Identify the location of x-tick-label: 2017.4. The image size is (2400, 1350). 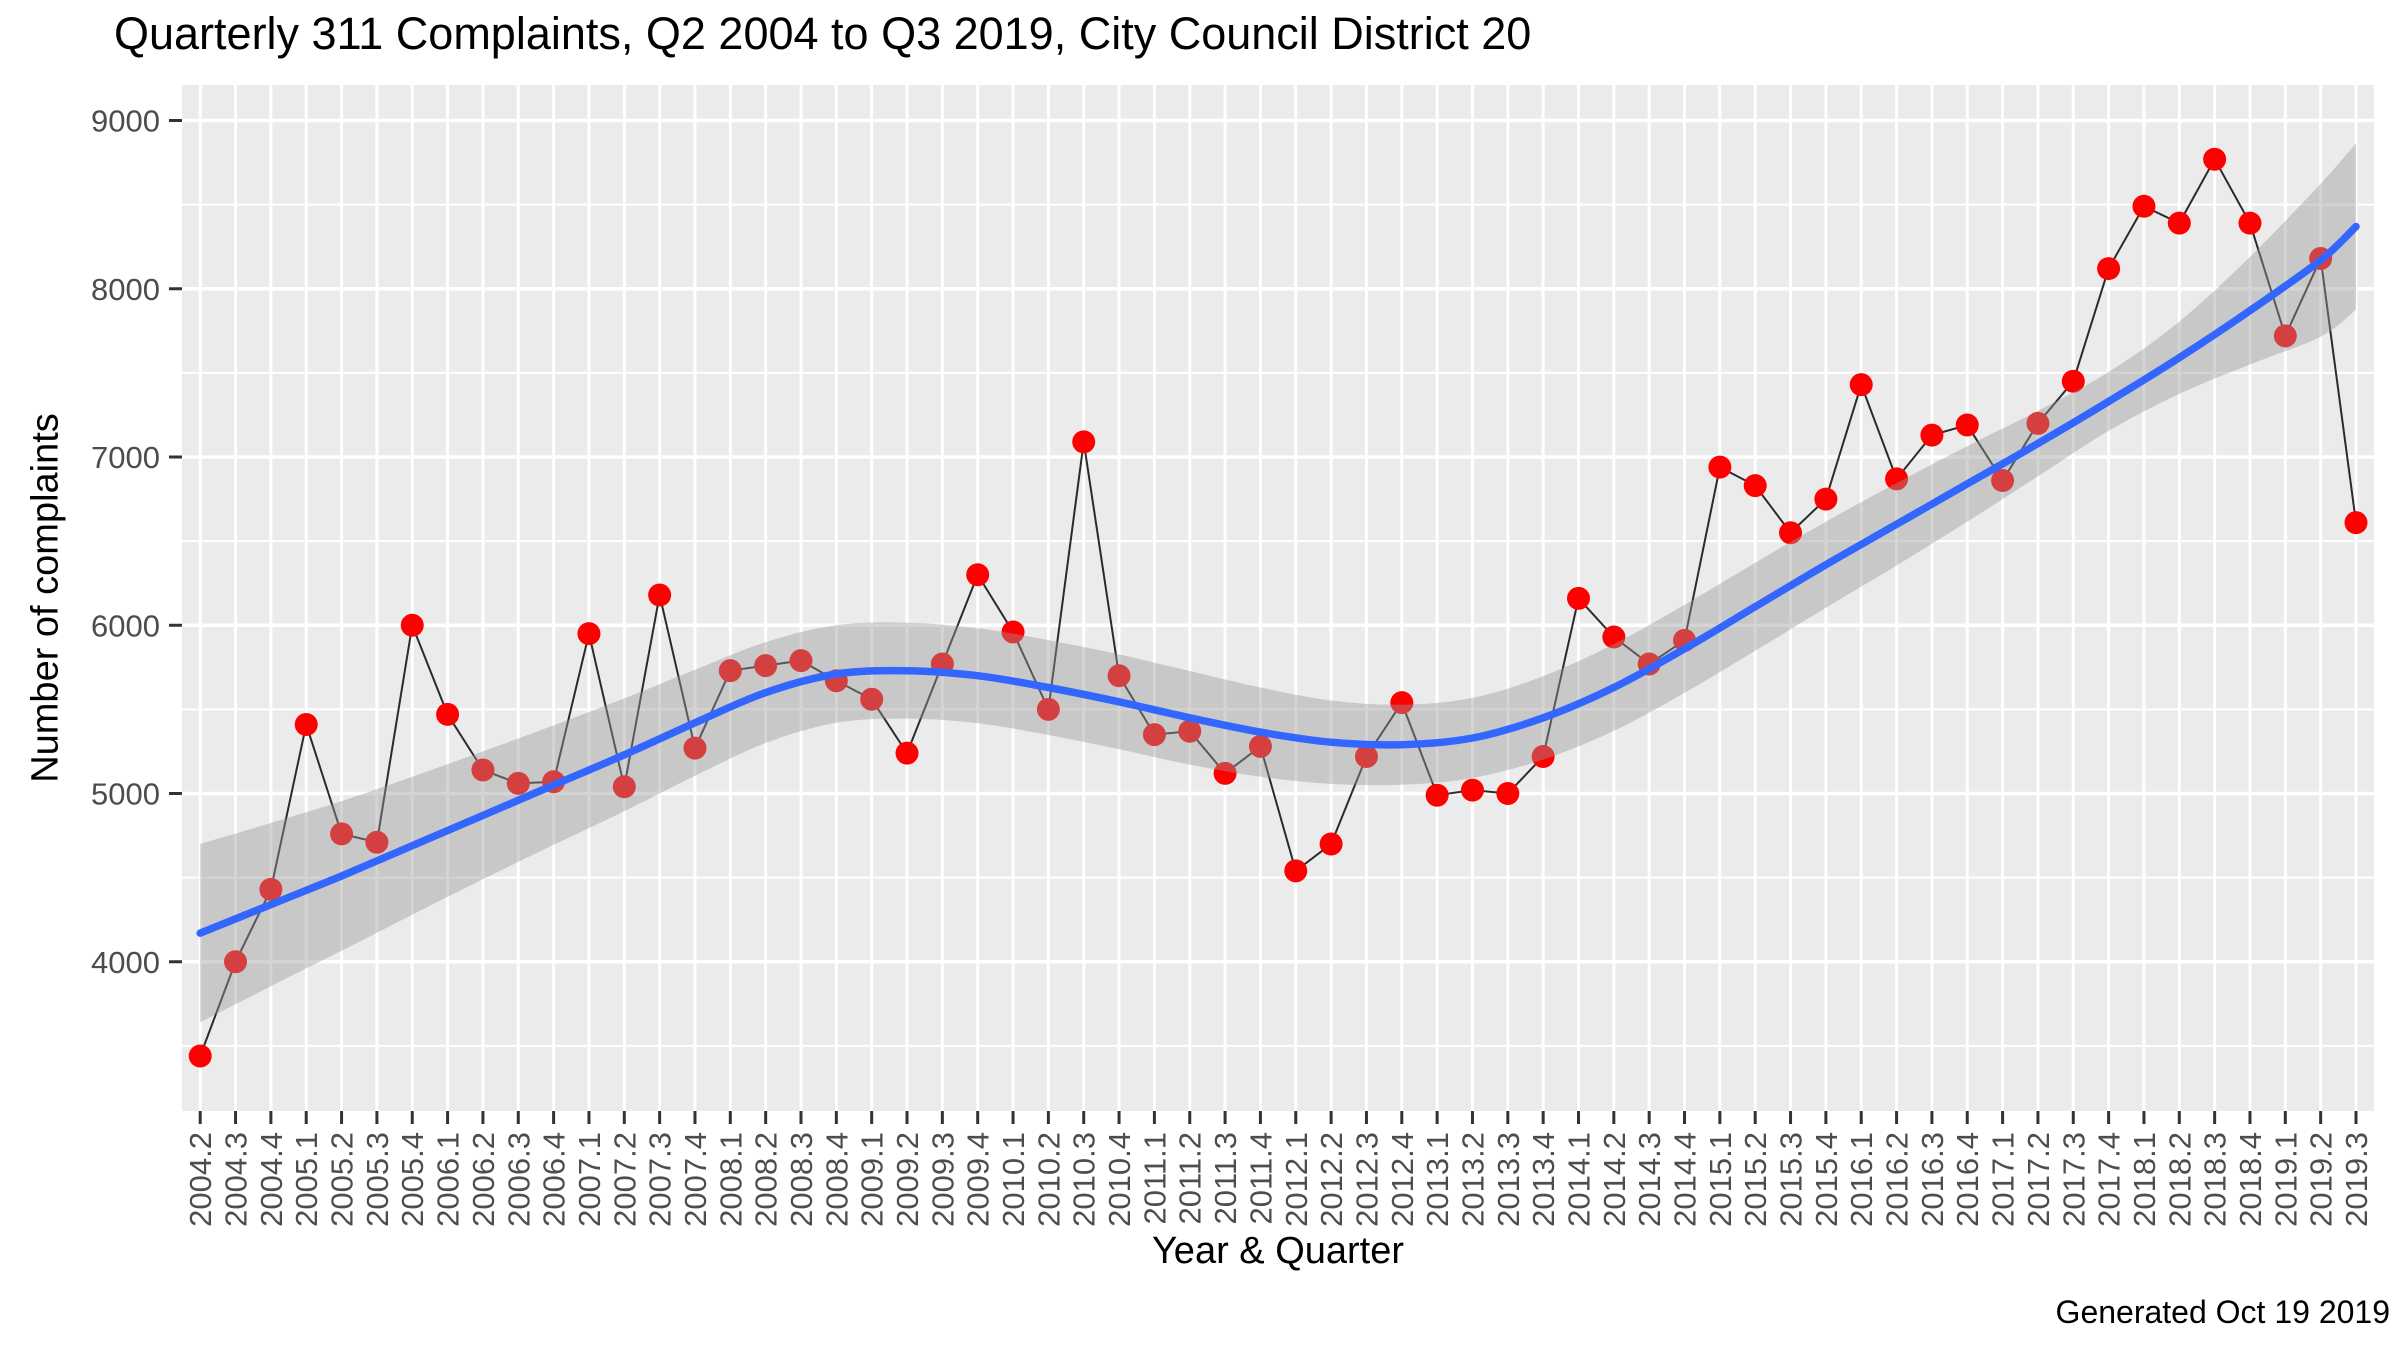
(2109, 1179).